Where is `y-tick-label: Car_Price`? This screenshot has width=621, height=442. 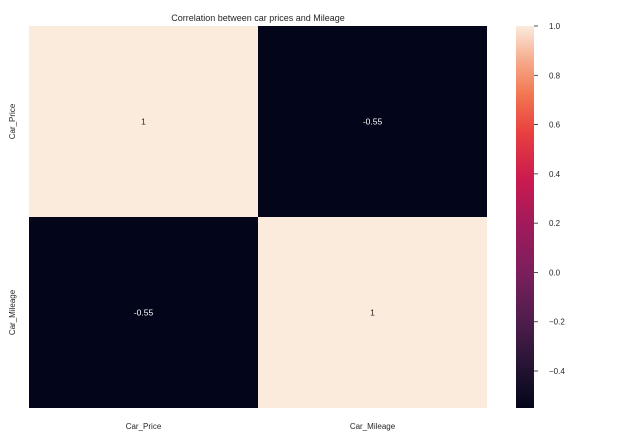 y-tick-label: Car_Price is located at coordinates (12, 121).